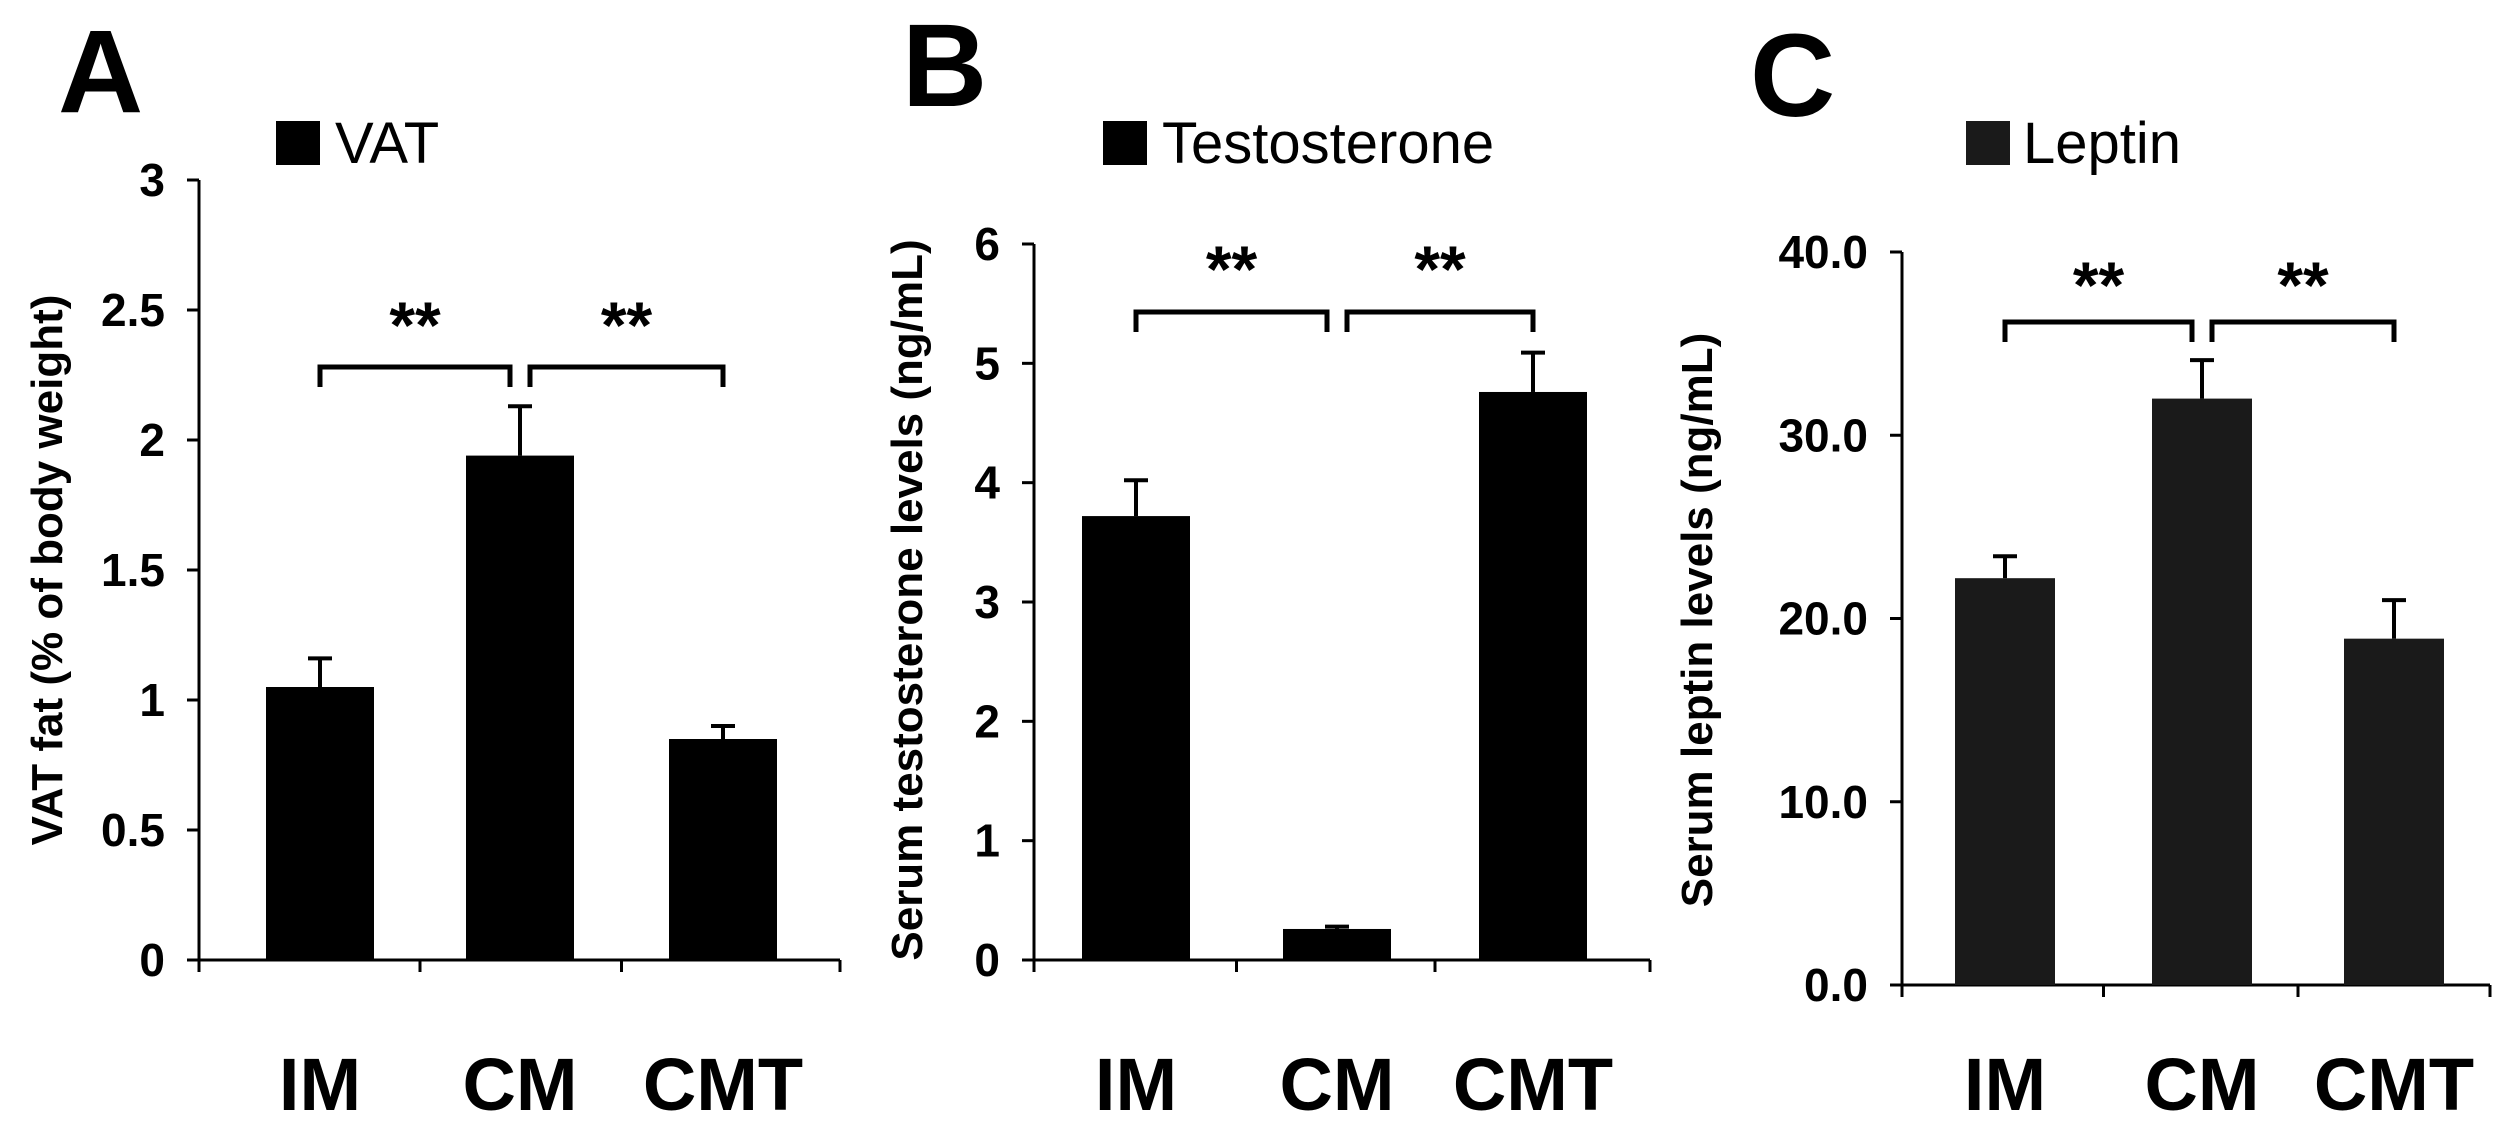 The image size is (2508, 1133). I want to click on legend-label: Testosterone, so click(1328, 143).